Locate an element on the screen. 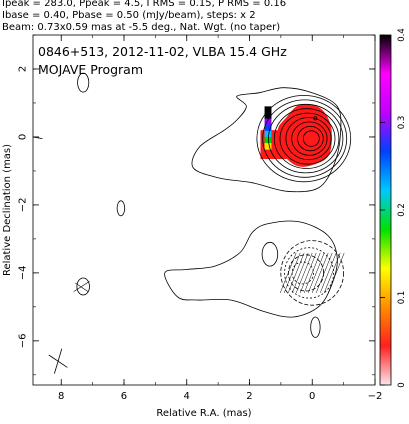 Image resolution: width=409 pixels, height=424 pixels. x-tick-label: −2 is located at coordinates (375, 396).